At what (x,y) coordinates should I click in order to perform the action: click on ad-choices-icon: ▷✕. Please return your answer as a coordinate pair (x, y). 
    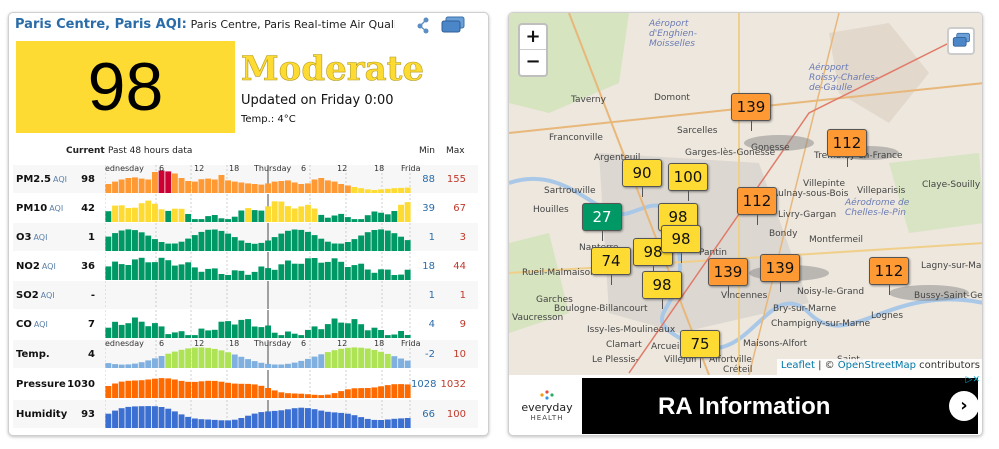
    Looking at the image, I should click on (972, 380).